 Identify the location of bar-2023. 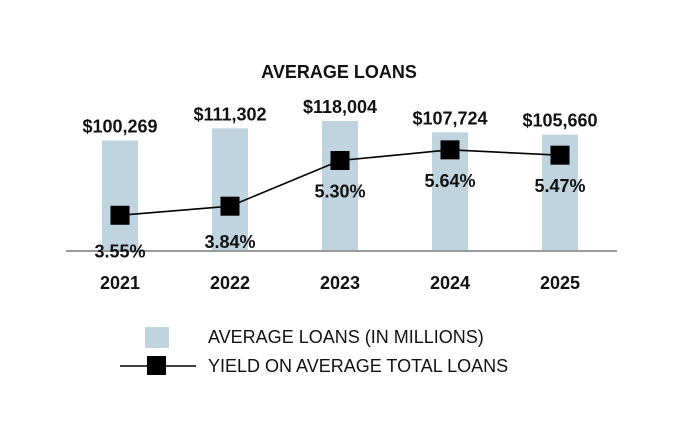
(340, 186).